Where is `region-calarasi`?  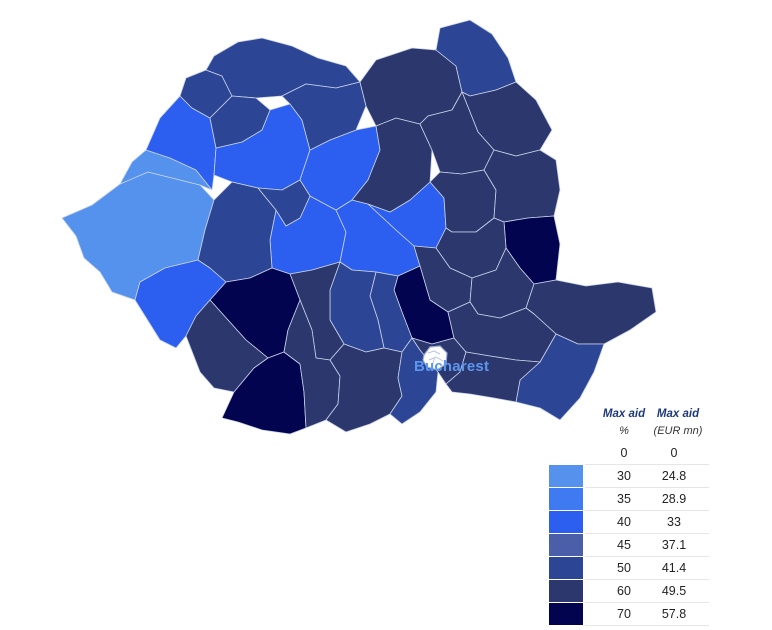
region-calarasi is located at coordinates (493, 377).